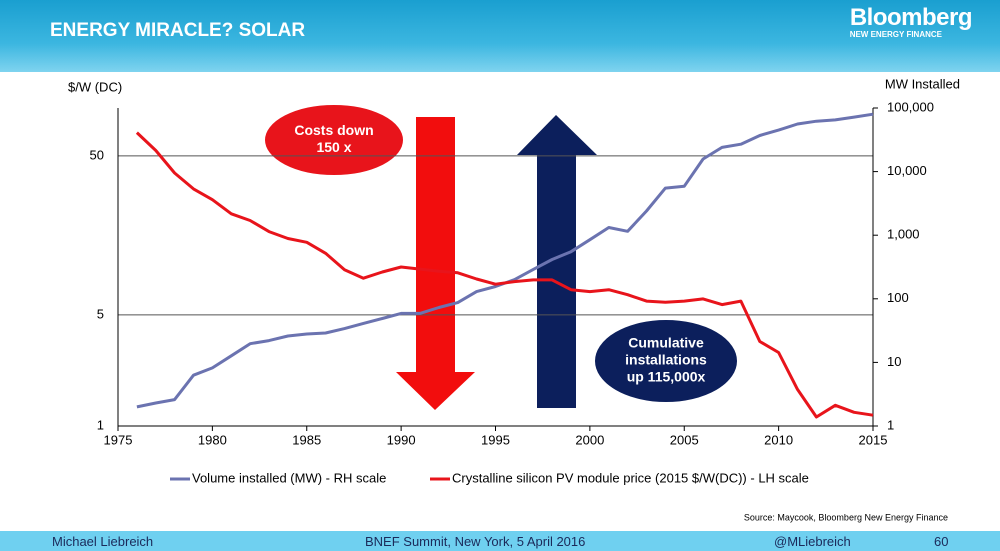 This screenshot has height=551, width=1000. I want to click on callout-text: 150 x, so click(333, 147).